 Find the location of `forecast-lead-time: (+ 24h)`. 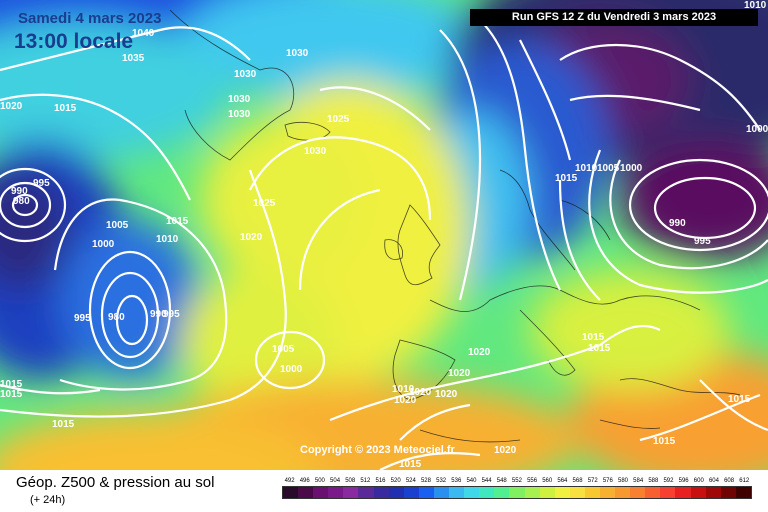

forecast-lead-time: (+ 24h) is located at coordinates (48, 500).